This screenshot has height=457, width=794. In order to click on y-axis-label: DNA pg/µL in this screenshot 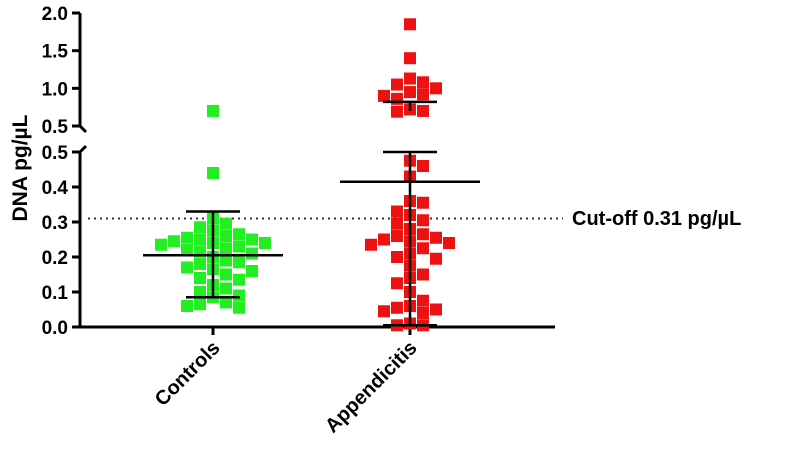, I will do `click(20, 167)`.